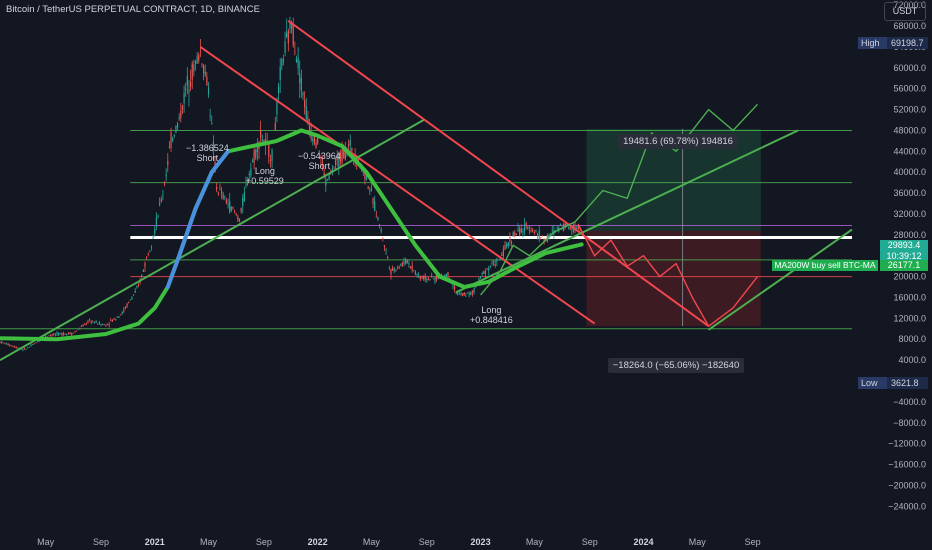 The width and height of the screenshot is (932, 550). What do you see at coordinates (904, 256) in the screenshot?
I see `bar-countdown: 10:39:12` at bounding box center [904, 256].